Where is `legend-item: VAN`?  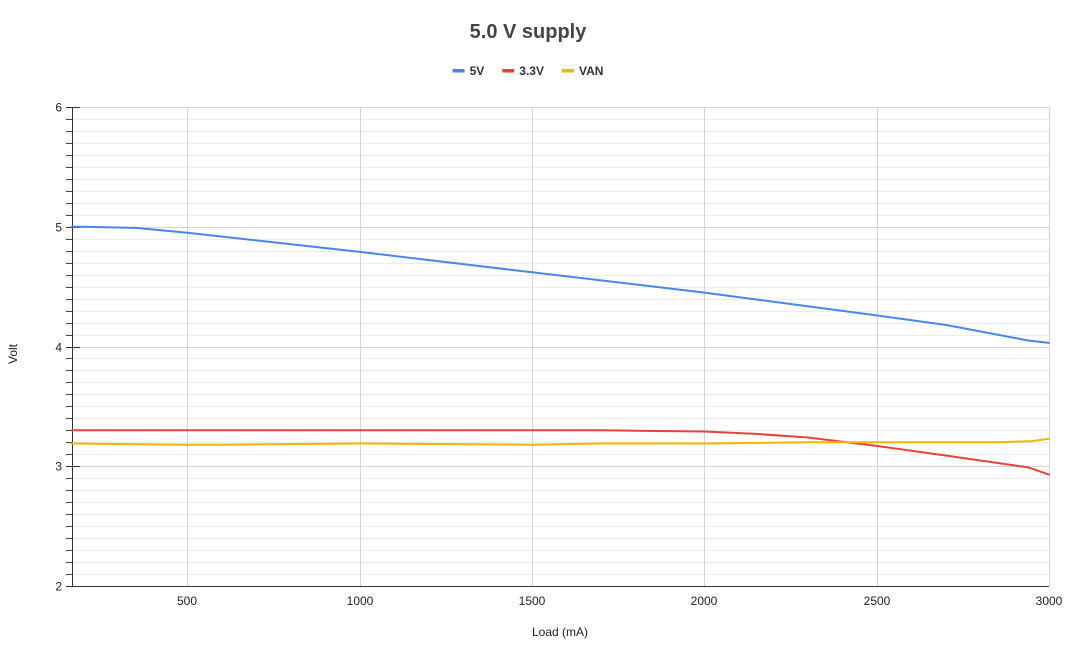
legend-item: VAN is located at coordinates (582, 71).